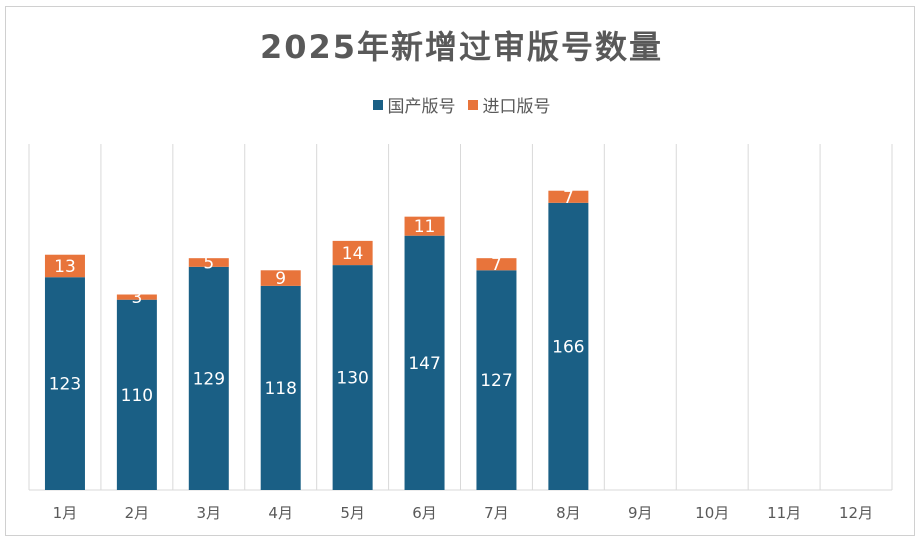 The width and height of the screenshot is (923, 543). I want to click on legend-label-domestic: 国产版号, so click(421, 107).